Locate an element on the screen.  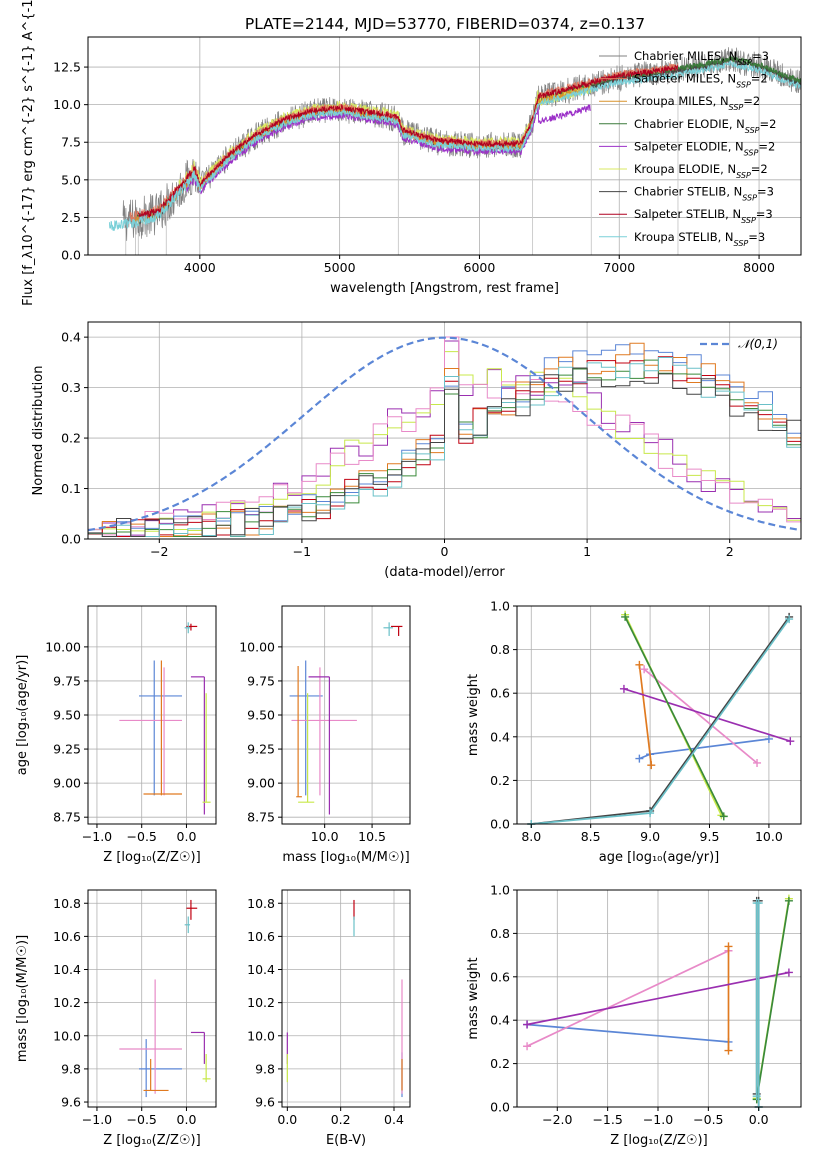
tick-label-x: 10.0 is located at coordinates (325, 836).